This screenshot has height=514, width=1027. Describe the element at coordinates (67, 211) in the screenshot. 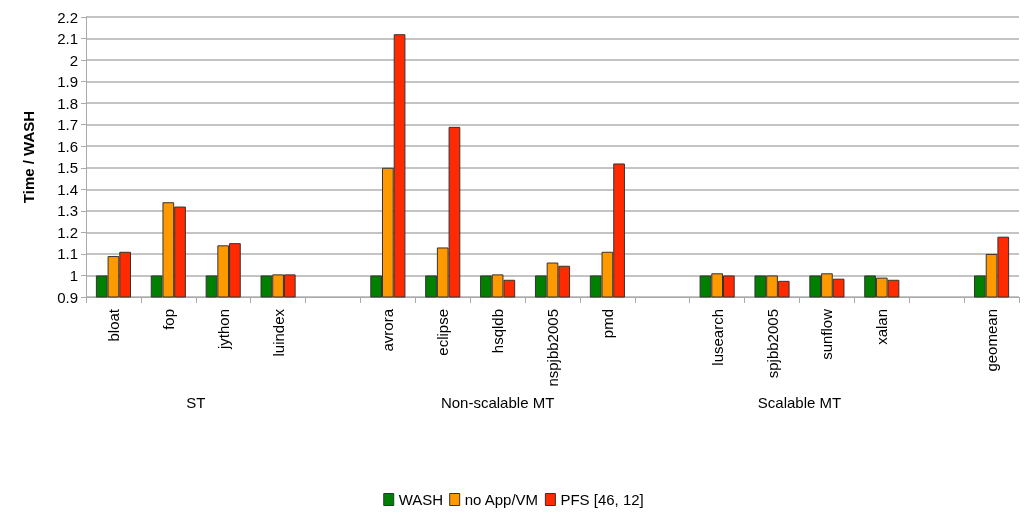

I see `y-tick-label: 1.3` at that location.